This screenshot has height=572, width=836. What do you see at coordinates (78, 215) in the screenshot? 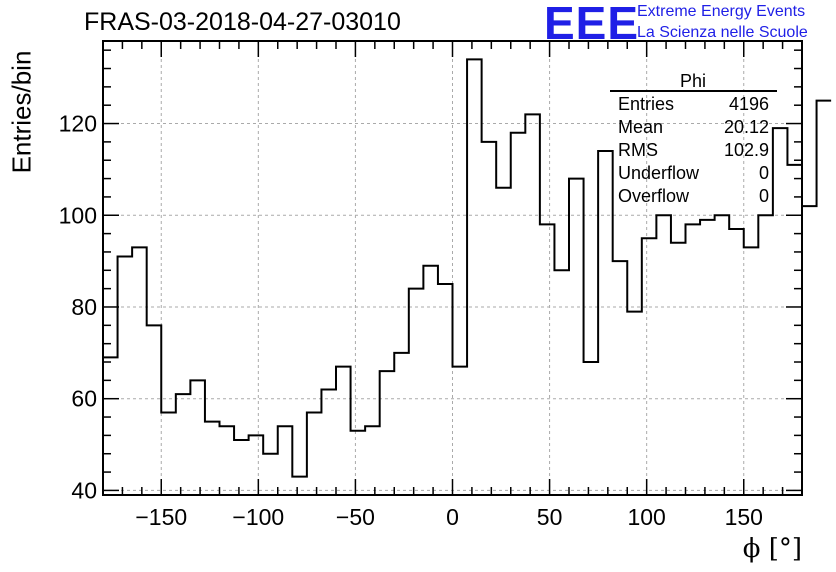
I see `y-tick-label: 100` at bounding box center [78, 215].